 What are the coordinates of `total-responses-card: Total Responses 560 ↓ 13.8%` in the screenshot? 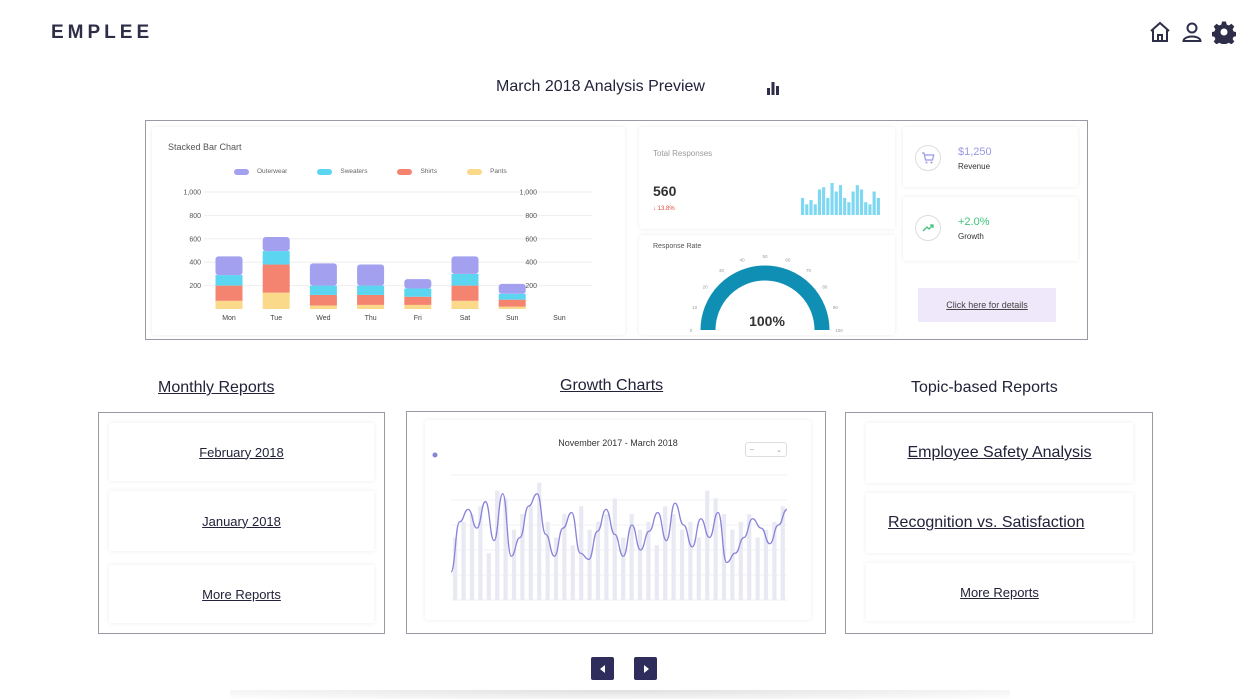 It's located at (767, 178).